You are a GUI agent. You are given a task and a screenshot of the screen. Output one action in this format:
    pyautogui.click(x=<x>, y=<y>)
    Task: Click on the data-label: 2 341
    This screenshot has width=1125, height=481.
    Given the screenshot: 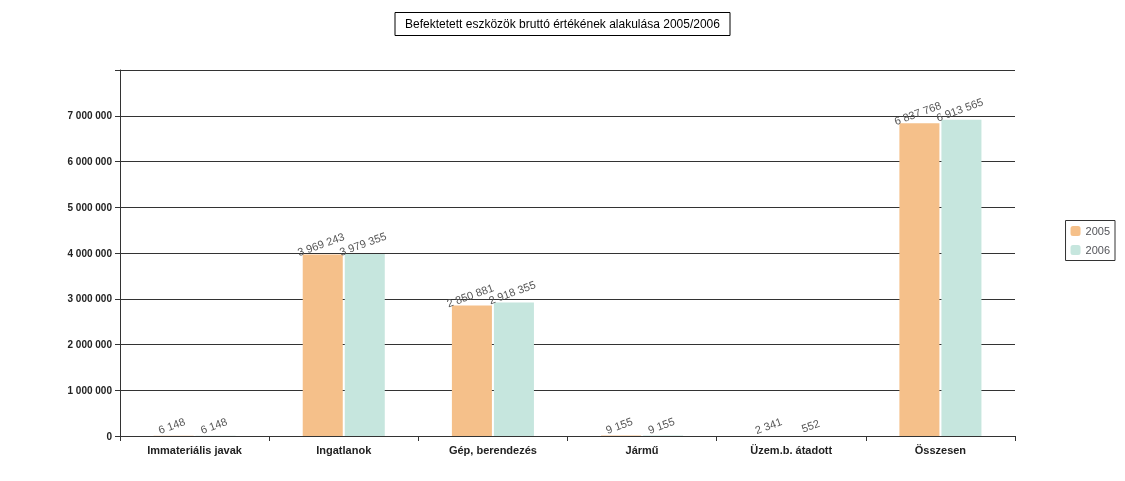 What is the action you would take?
    pyautogui.click(x=768, y=426)
    